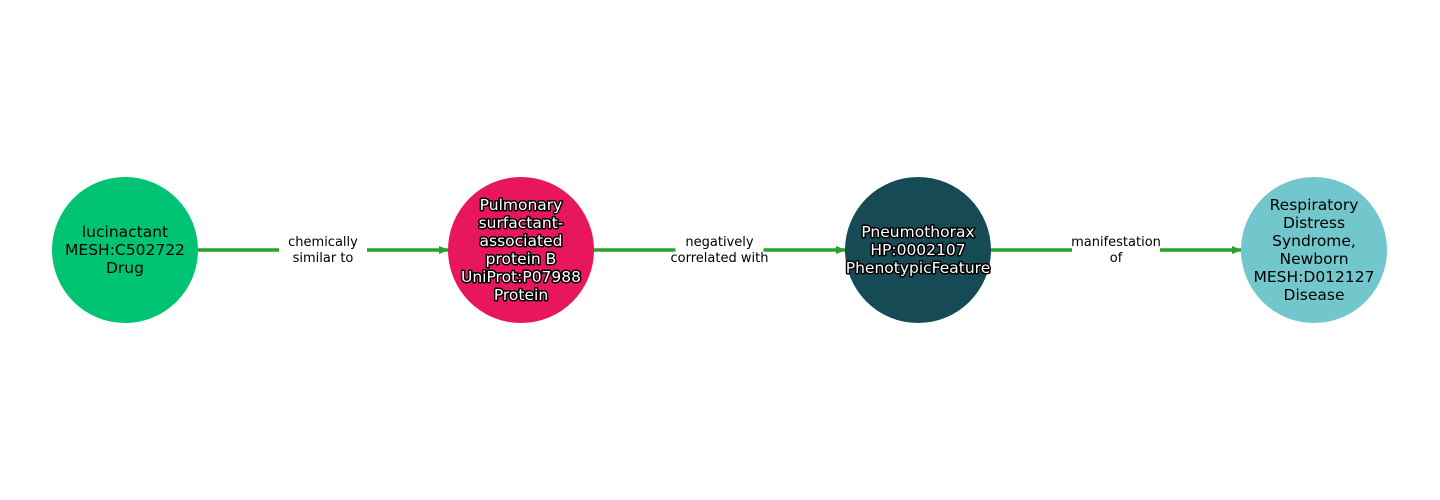 Image resolution: width=1440 pixels, height=500 pixels. What do you see at coordinates (917, 232) in the screenshot?
I see `node-label: Pneumothorax` at bounding box center [917, 232].